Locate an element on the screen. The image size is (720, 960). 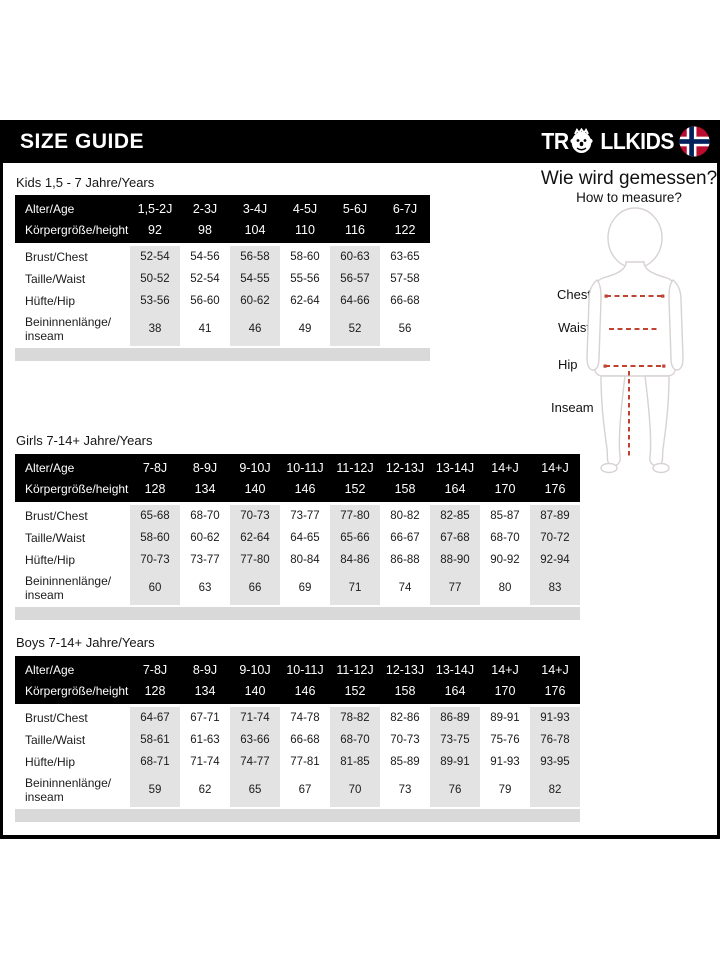
table-cell: 77-80 is located at coordinates (255, 560).